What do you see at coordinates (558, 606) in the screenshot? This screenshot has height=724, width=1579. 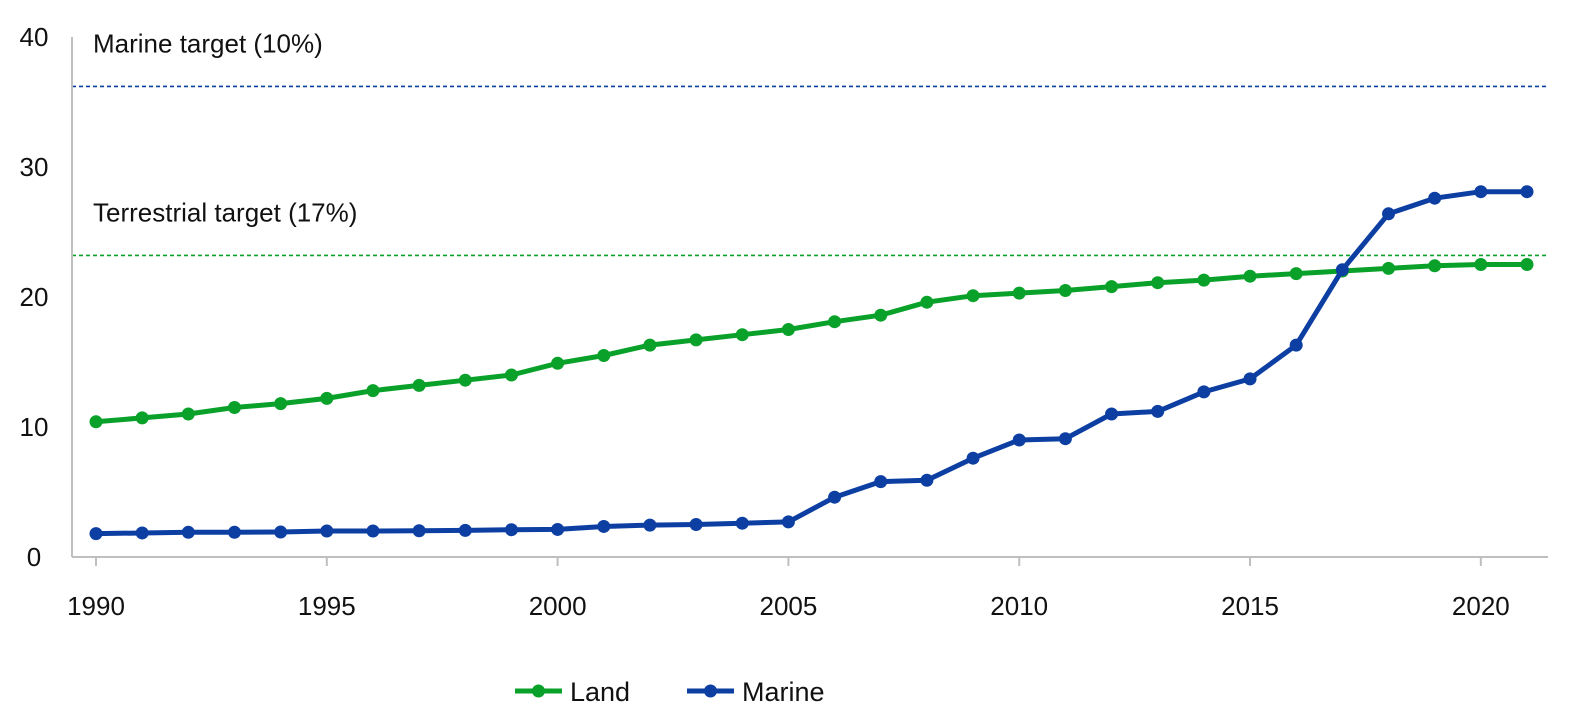 I see `x-tick-label: 2000` at bounding box center [558, 606].